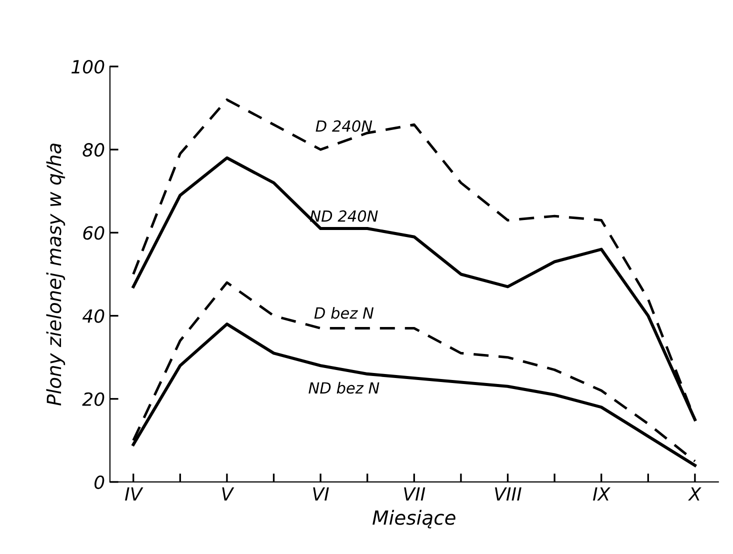 Image resolution: width=733 pixels, height=554 pixels. I want to click on x-tick-label: VI, so click(321, 494).